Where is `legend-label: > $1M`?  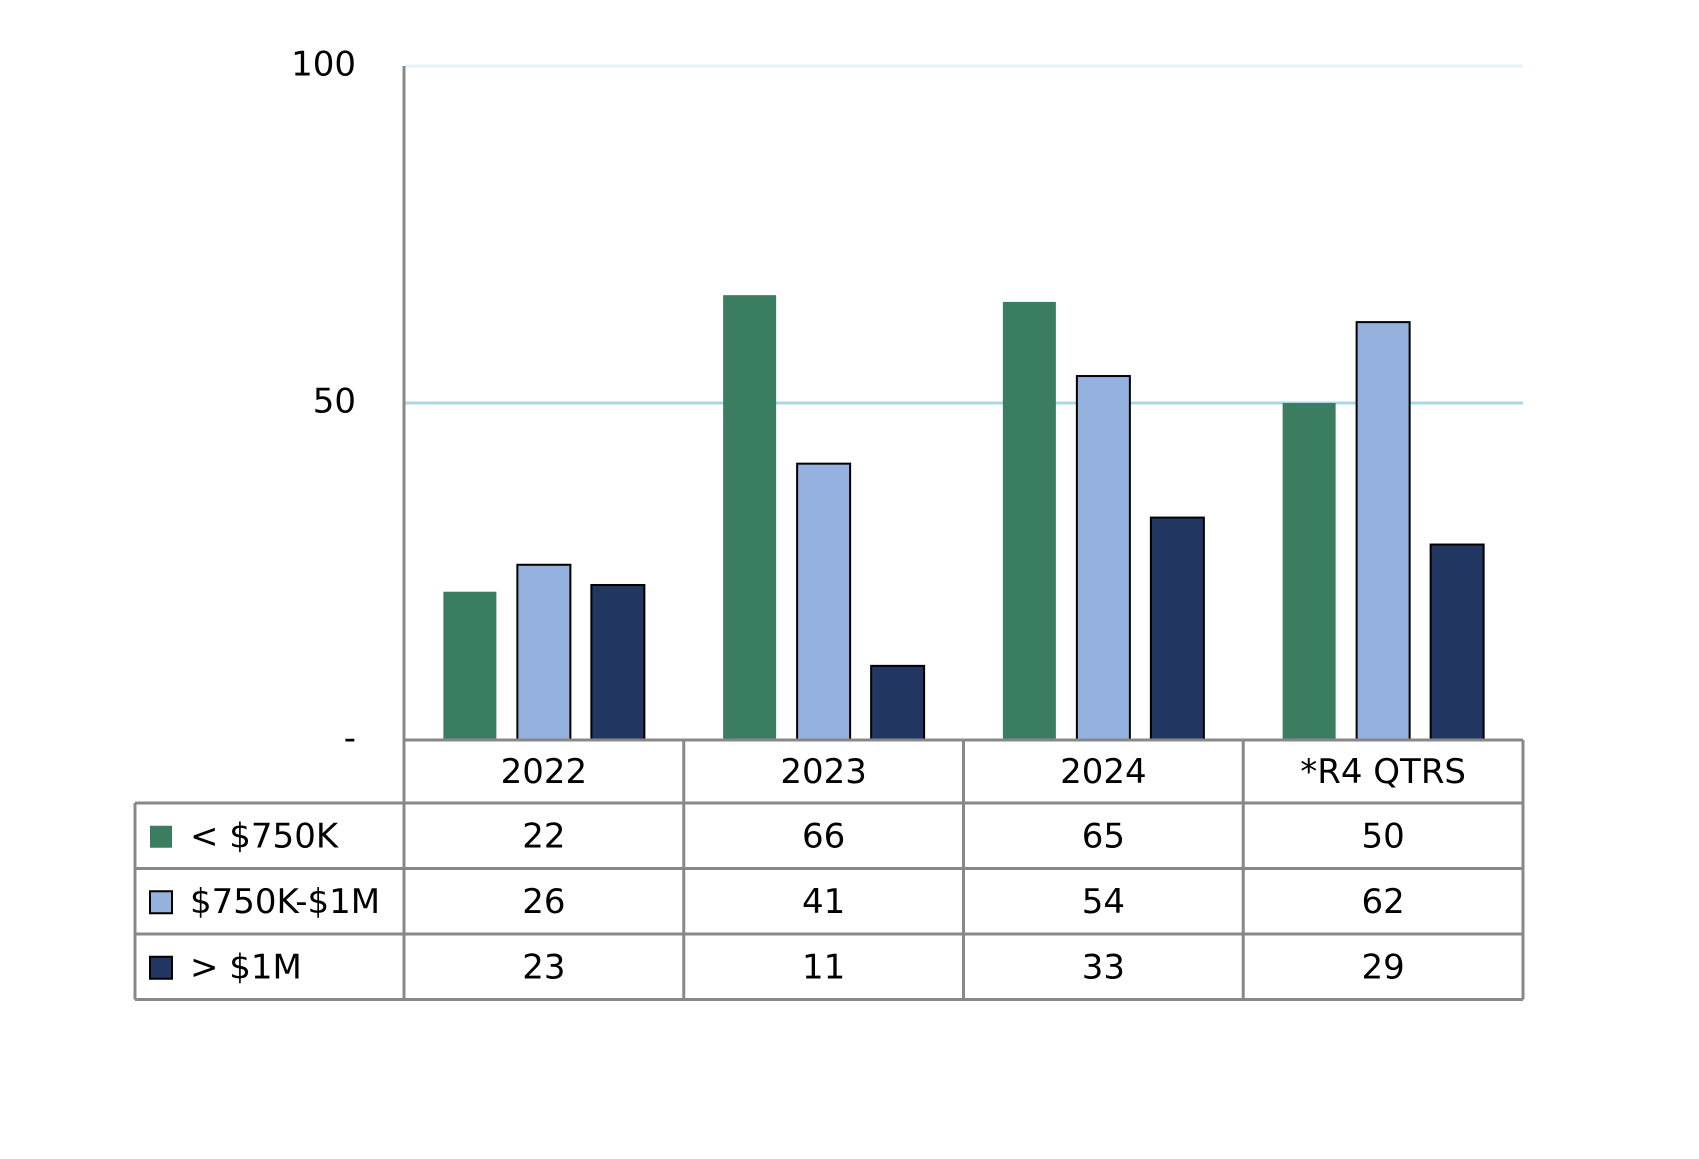 legend-label: > $1M is located at coordinates (246, 967).